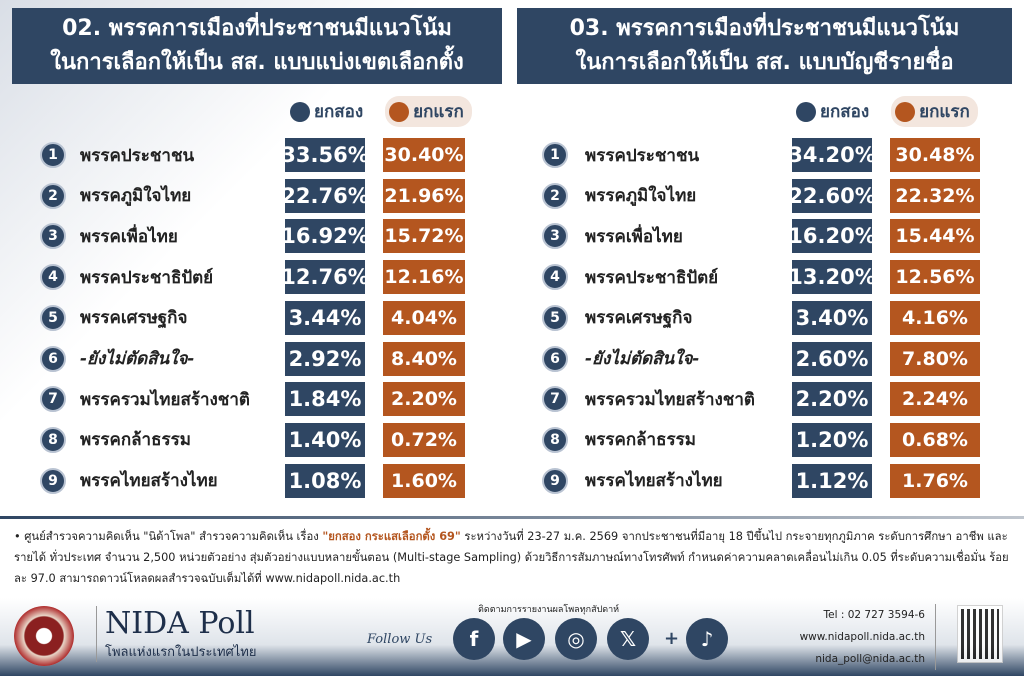 This screenshot has width=1024, height=676. Describe the element at coordinates (325, 358) in the screenshot. I see `value-round2: 2.92%` at that location.